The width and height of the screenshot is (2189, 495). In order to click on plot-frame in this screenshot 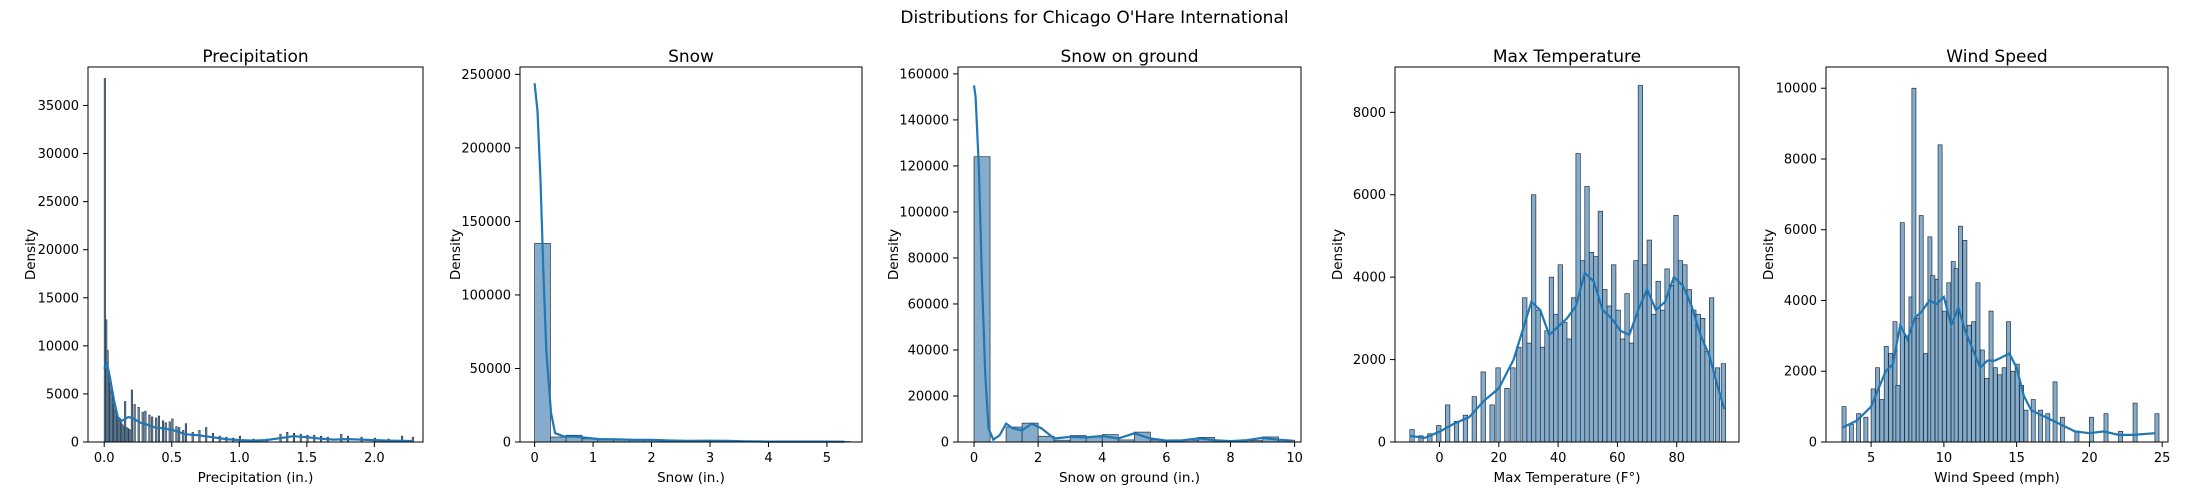, I will do `click(1129, 254)`.